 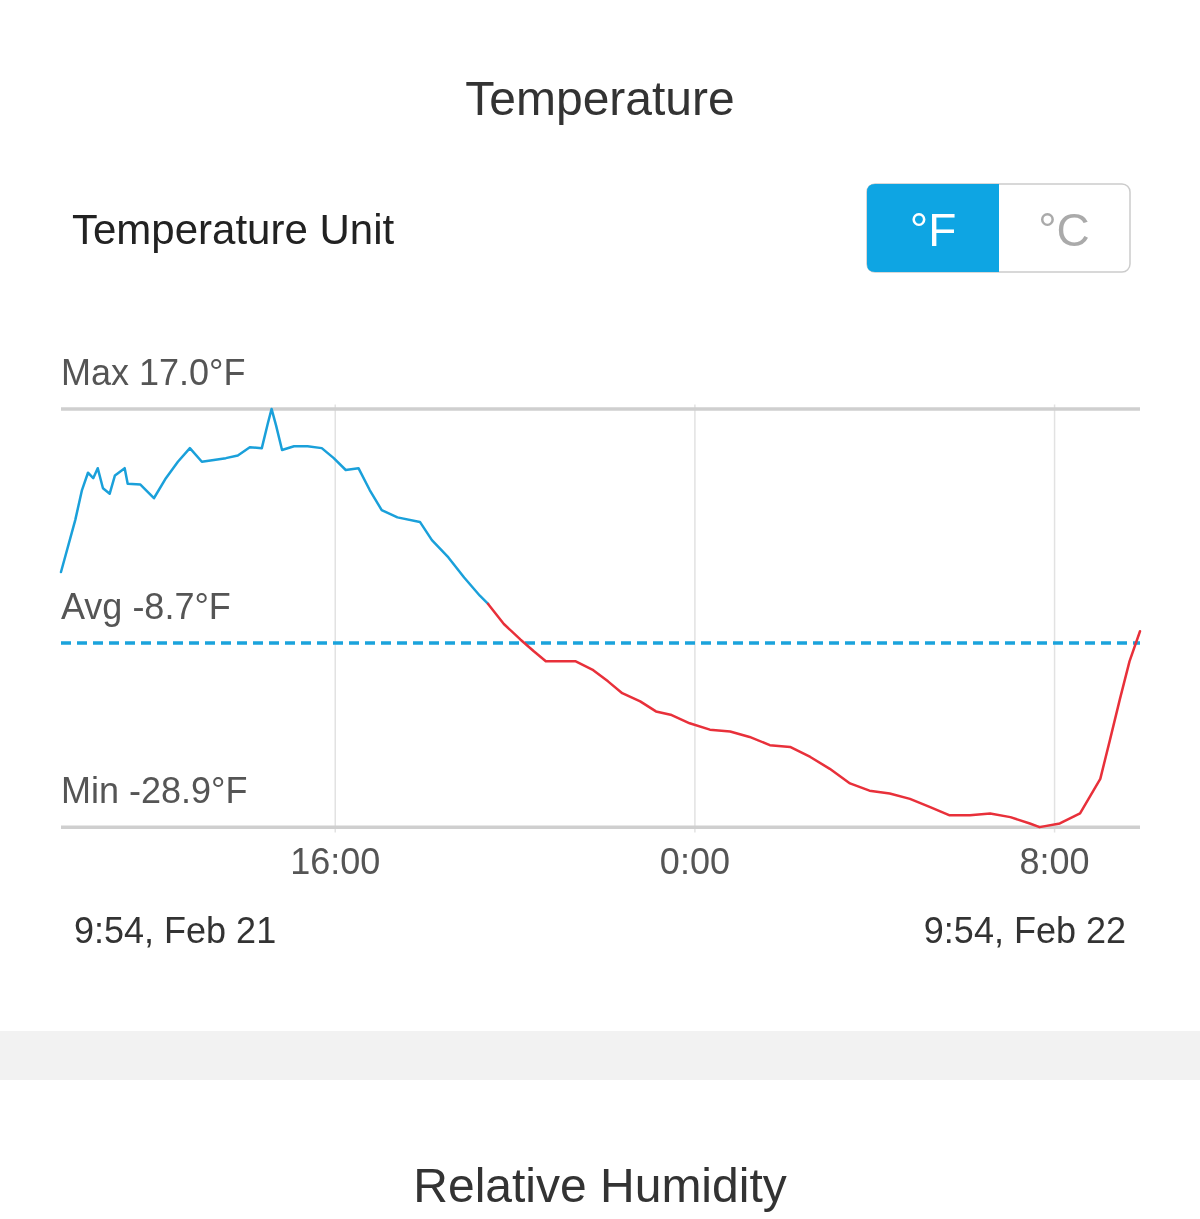 What do you see at coordinates (933, 230) in the screenshot?
I see `text: °F` at bounding box center [933, 230].